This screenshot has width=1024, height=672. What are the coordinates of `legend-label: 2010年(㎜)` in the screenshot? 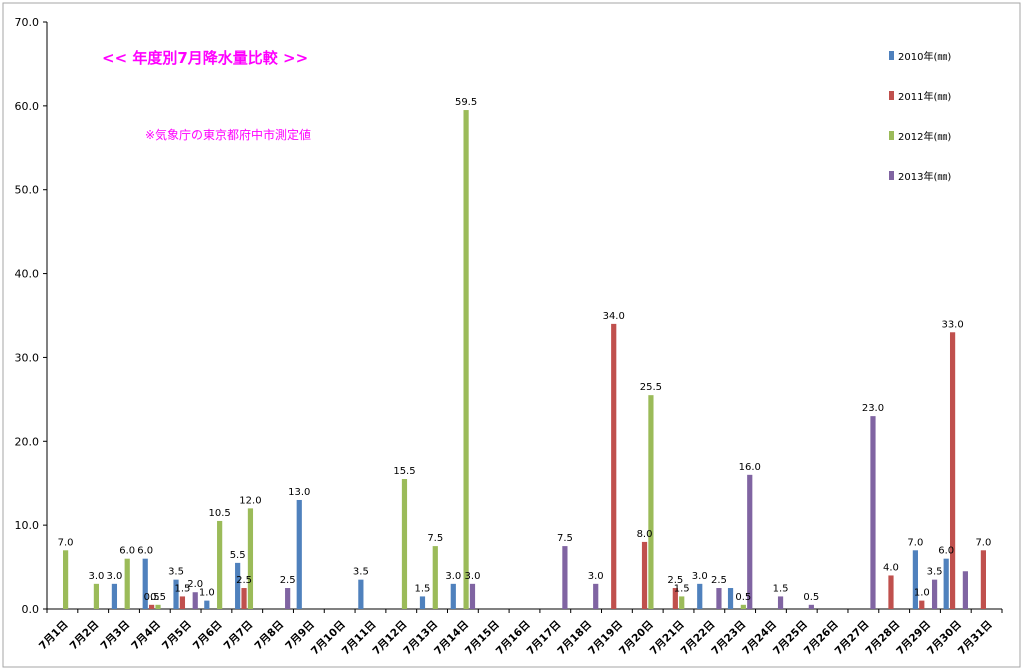 It's located at (924, 56).